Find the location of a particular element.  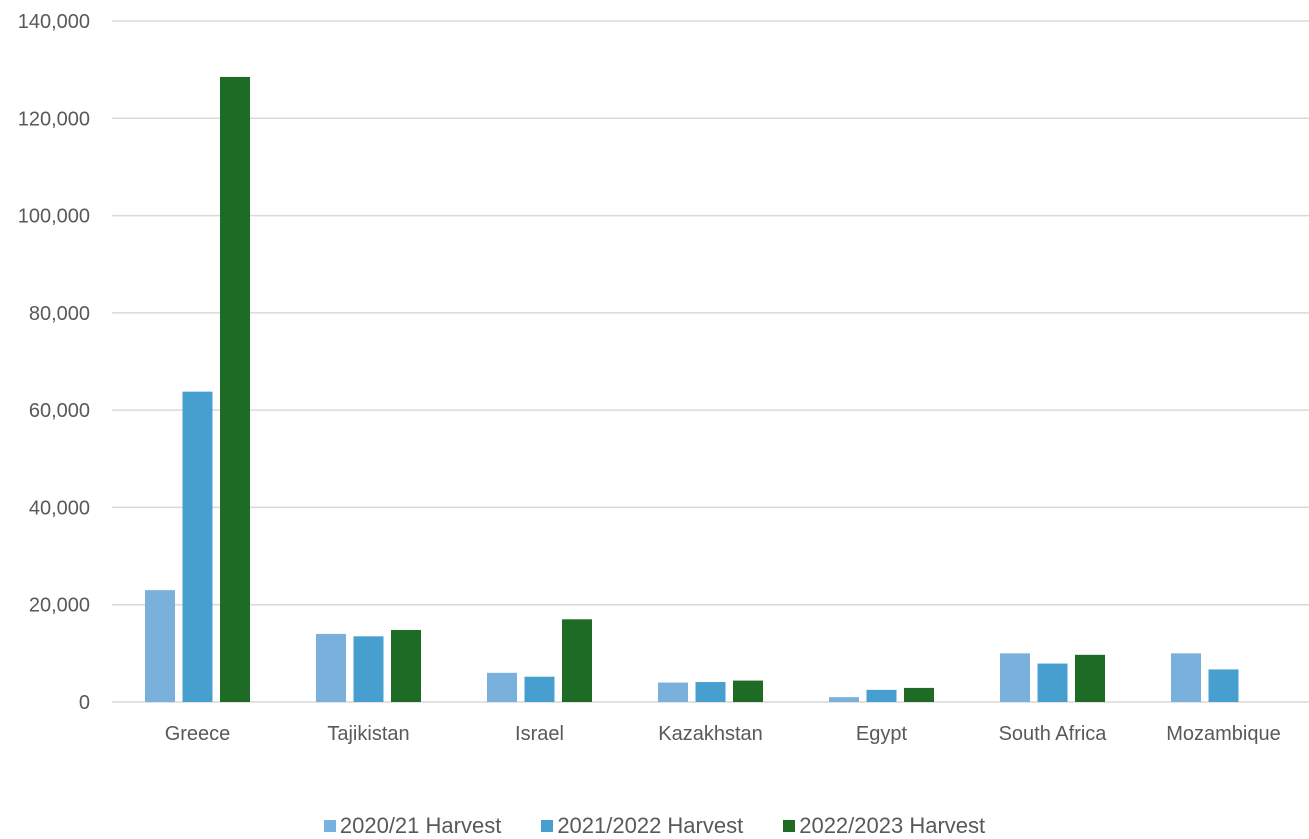

y-tick-label: 0 is located at coordinates (84, 703).